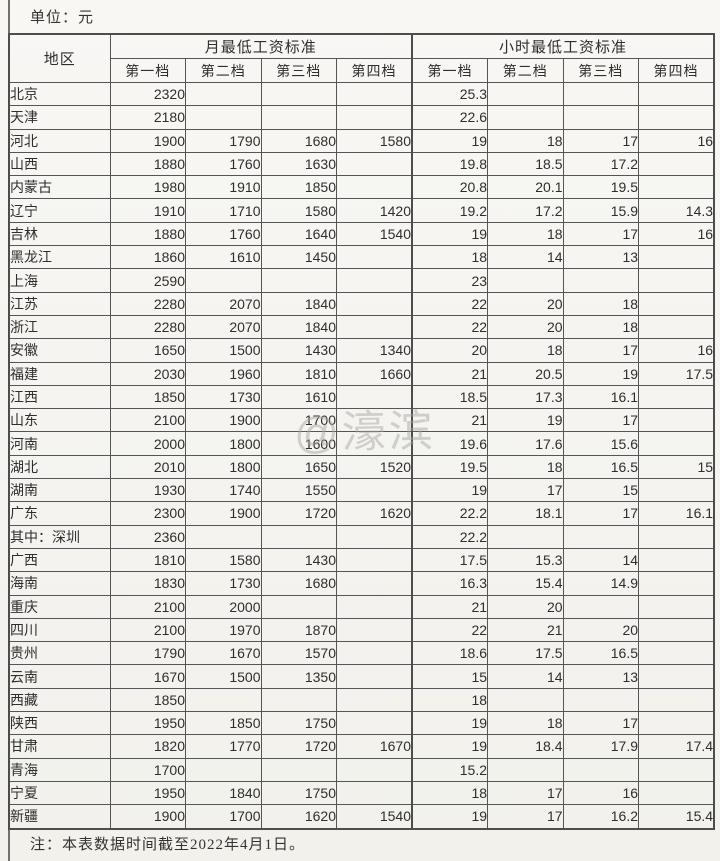 Image resolution: width=720 pixels, height=861 pixels. Describe the element at coordinates (361, 187) in the screenshot. I see `table-row: 内蒙古 1980 1910 1850 20.8 20.1 19.5` at that location.